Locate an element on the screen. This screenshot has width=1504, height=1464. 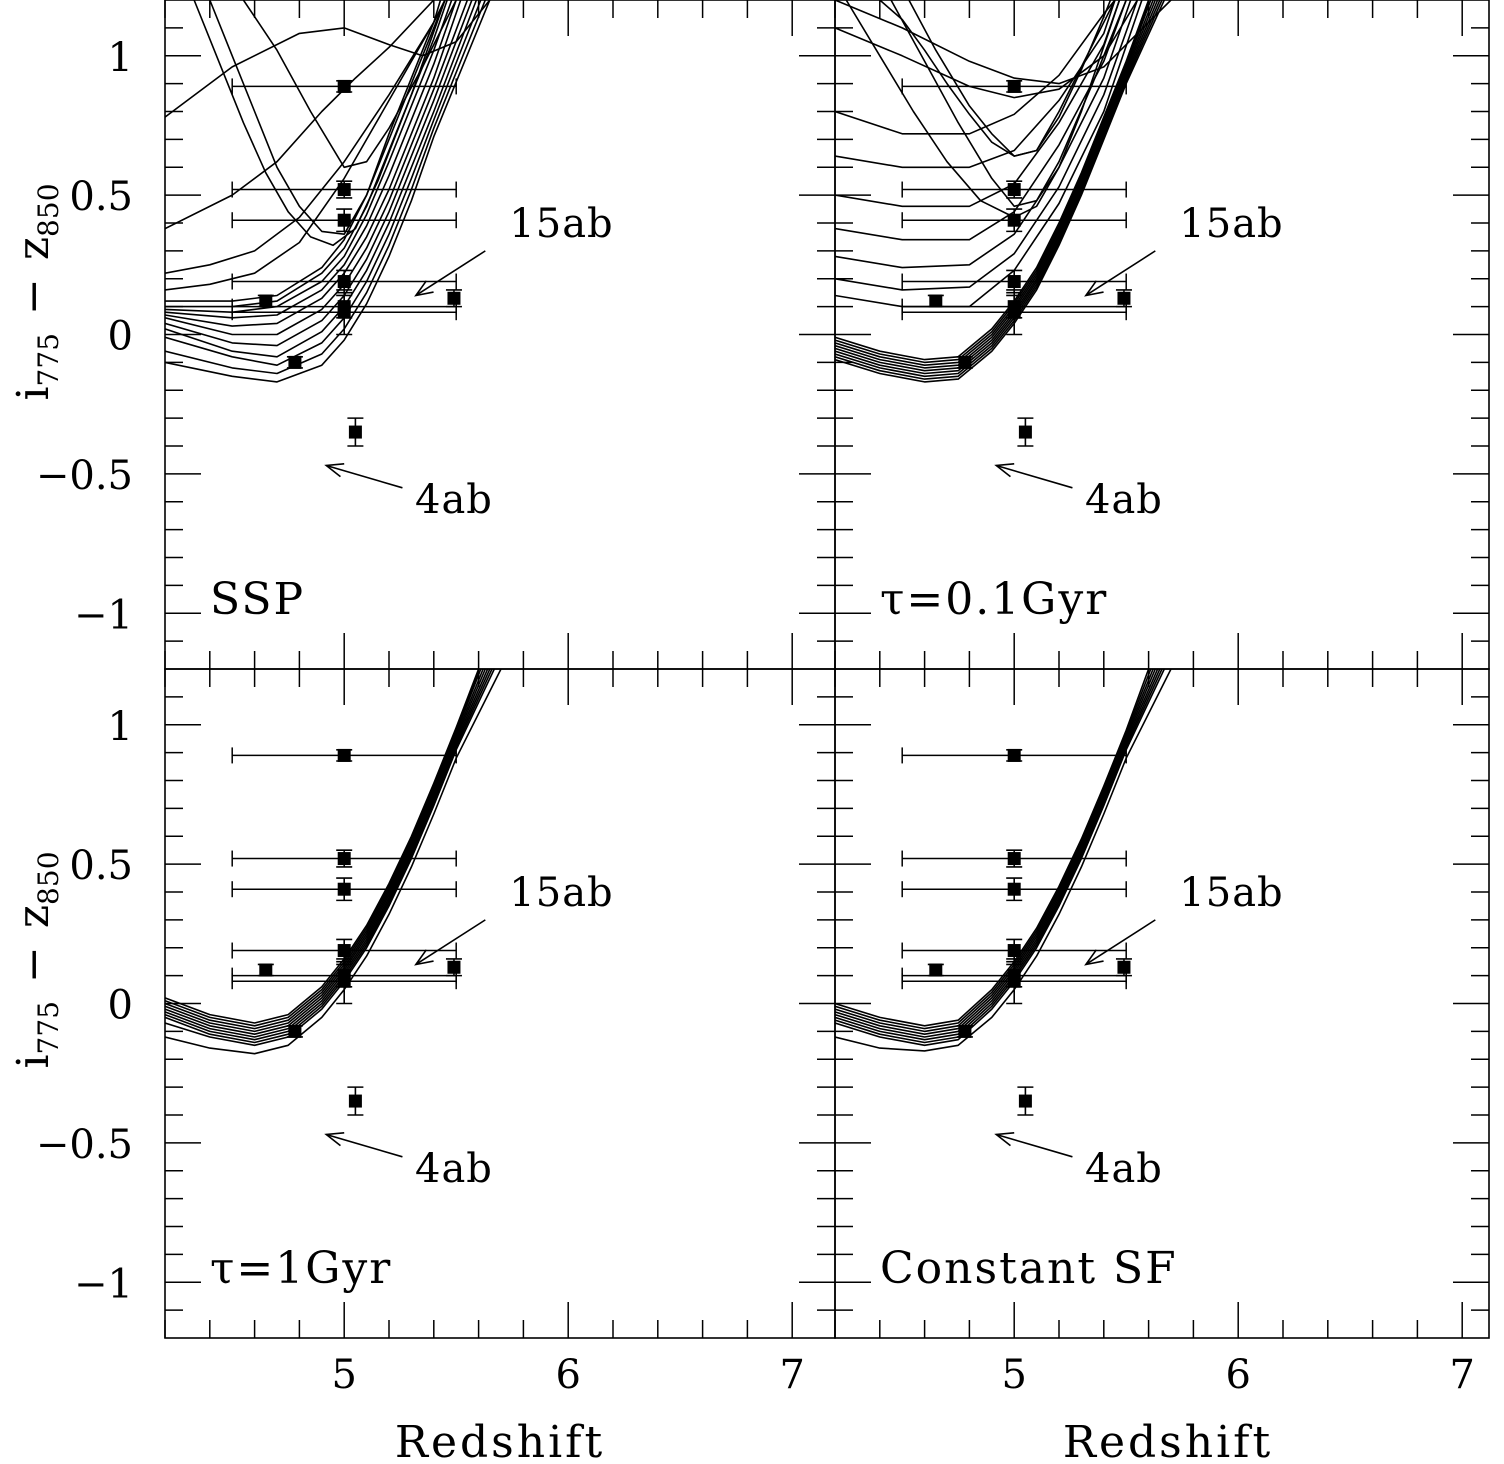
tick-labels: 5 6 7 is located at coordinates (1237, 1375).